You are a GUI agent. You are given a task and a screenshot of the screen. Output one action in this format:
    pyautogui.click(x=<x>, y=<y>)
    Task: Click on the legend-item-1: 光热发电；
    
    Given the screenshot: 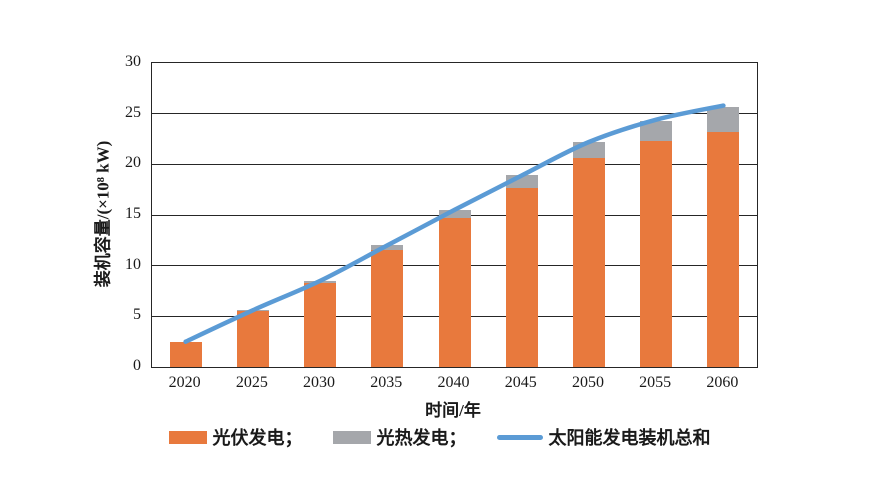 What is the action you would take?
    pyautogui.click(x=399, y=437)
    